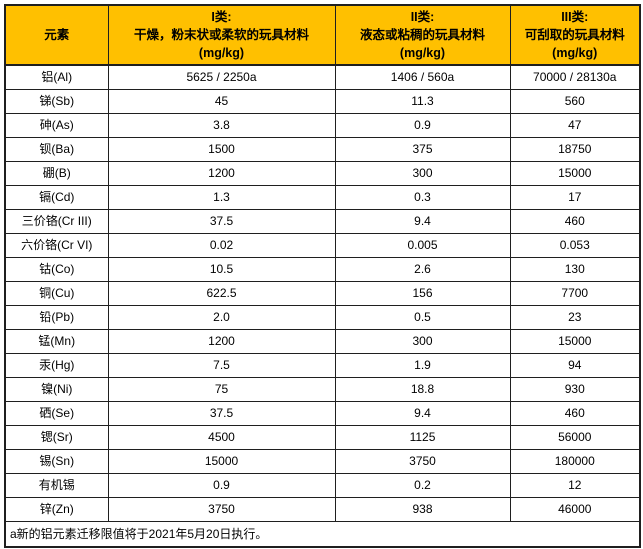 The image size is (643, 549). What do you see at coordinates (575, 101) in the screenshot?
I see `class3-limit-cell: 560` at bounding box center [575, 101].